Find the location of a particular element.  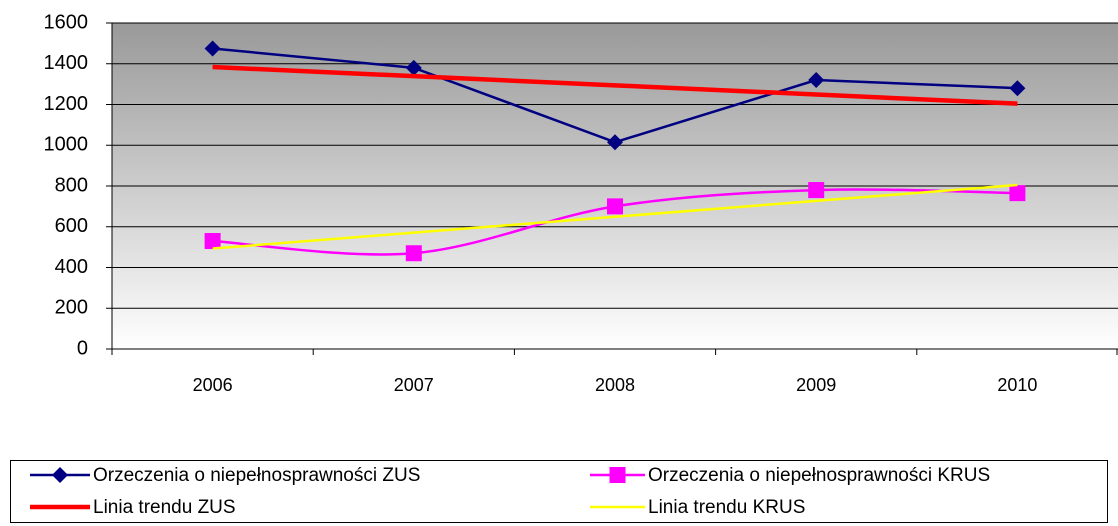

y-tick-label: 400 is located at coordinates (71, 267).